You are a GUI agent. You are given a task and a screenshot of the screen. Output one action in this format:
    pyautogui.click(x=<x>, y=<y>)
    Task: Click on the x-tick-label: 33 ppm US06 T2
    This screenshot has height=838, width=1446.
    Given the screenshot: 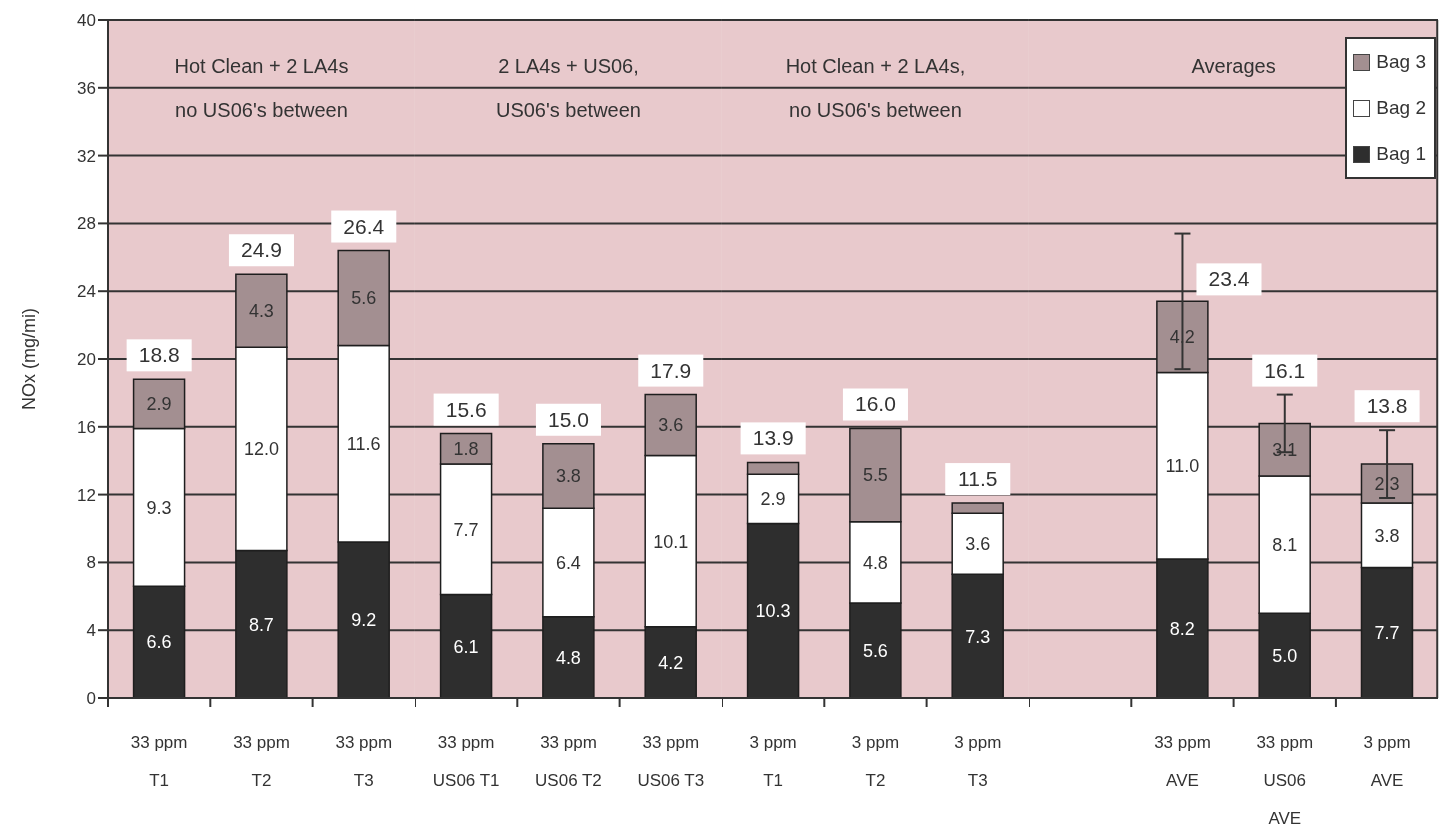 What is the action you would take?
    pyautogui.click(x=568, y=761)
    